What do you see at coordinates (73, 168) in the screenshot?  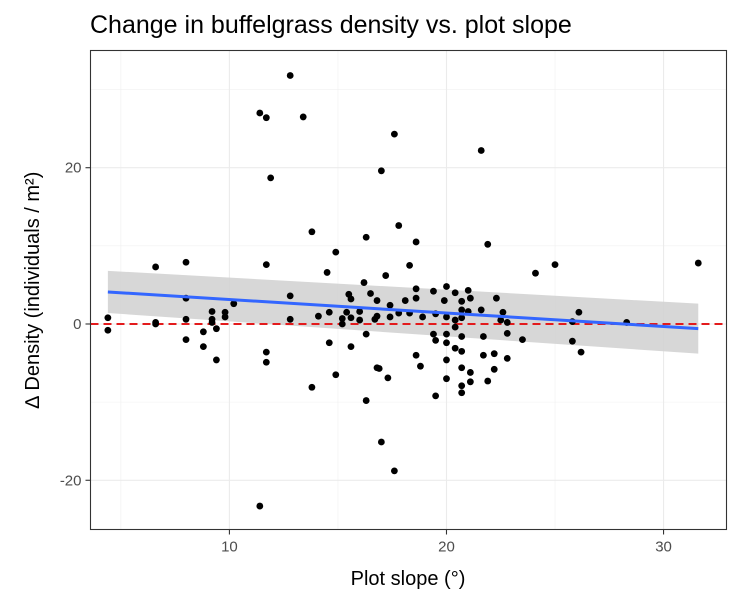 I see `y-tick-label: 20` at bounding box center [73, 168].